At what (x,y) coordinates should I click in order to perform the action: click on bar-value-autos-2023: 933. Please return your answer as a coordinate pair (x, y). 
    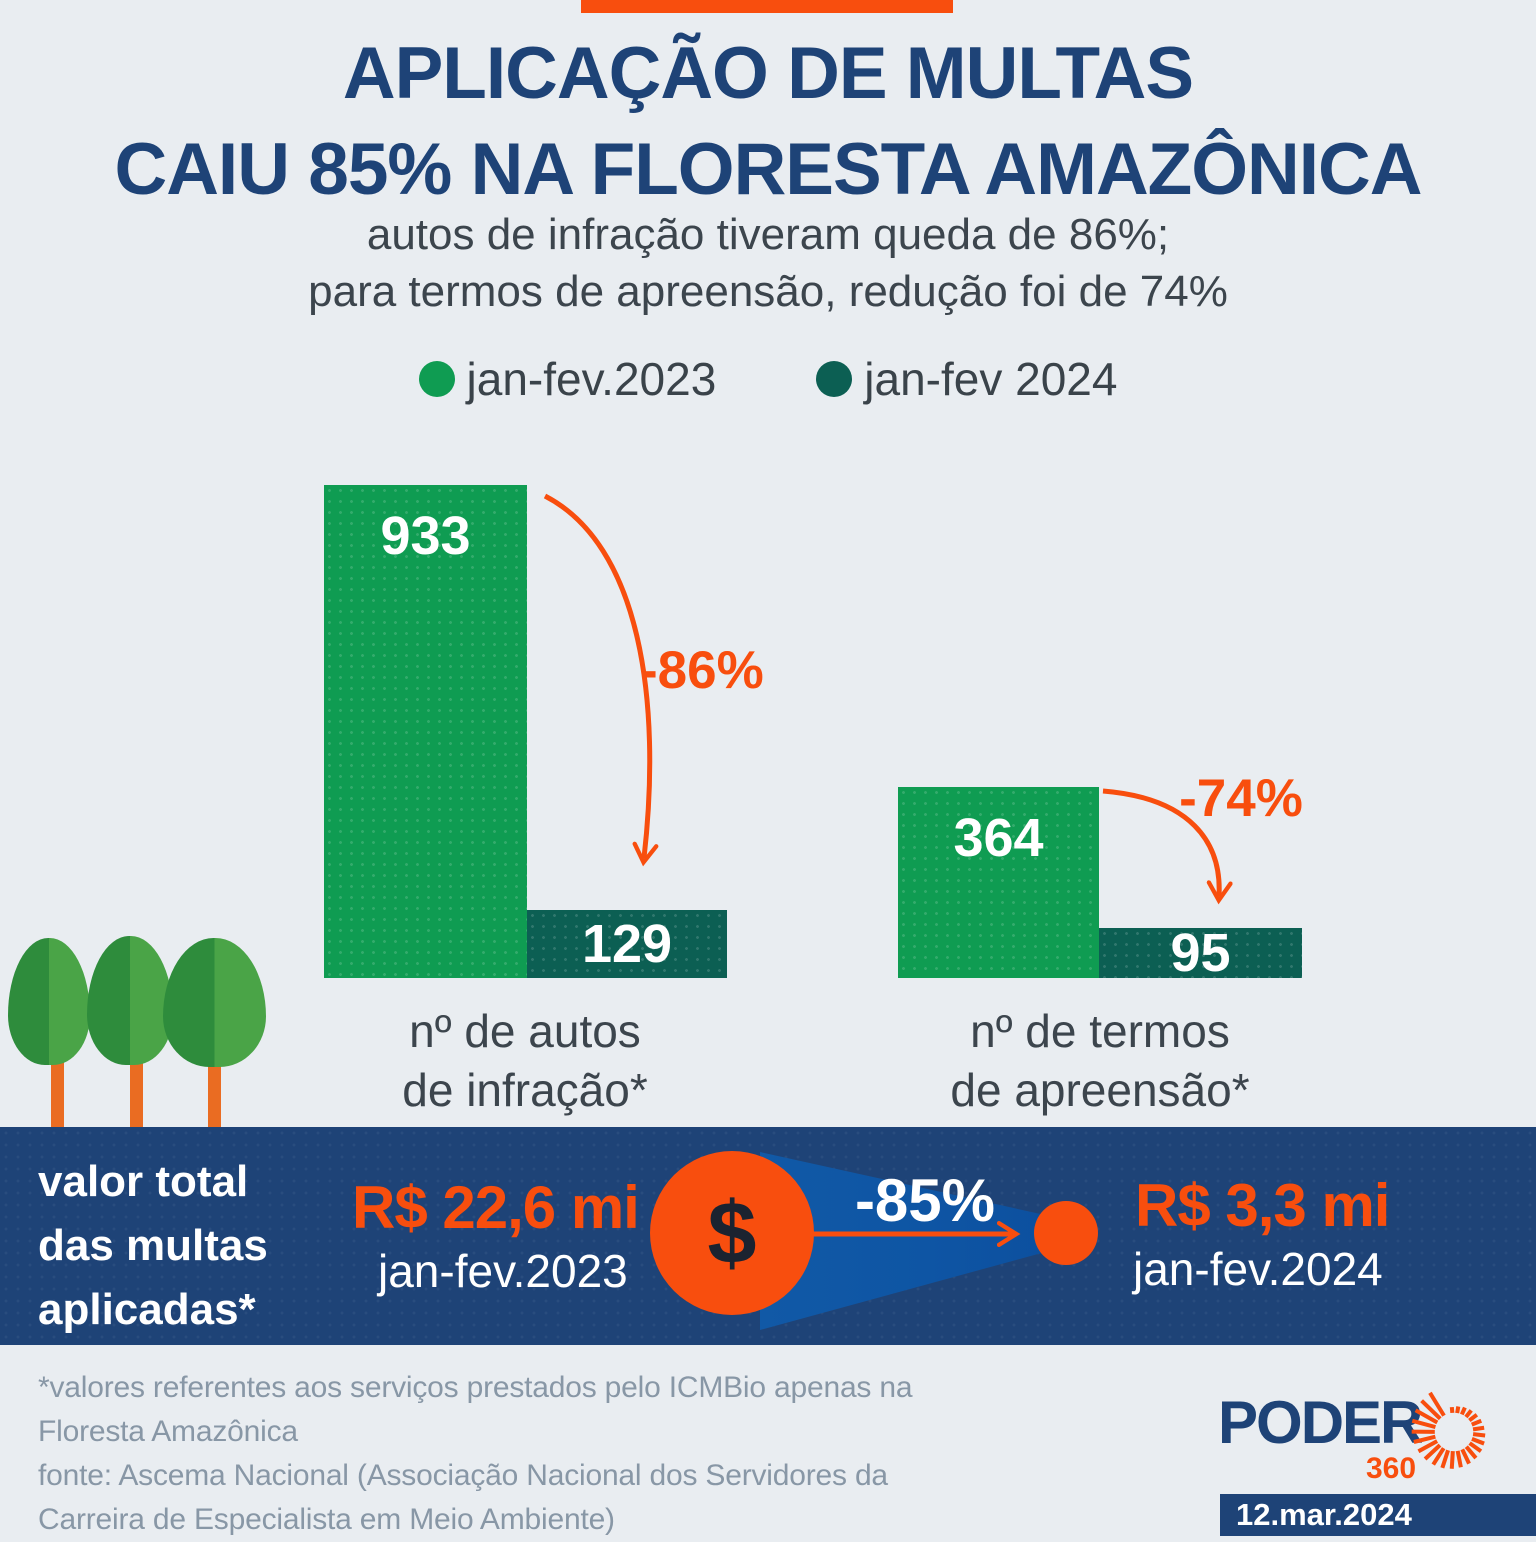
    Looking at the image, I should click on (425, 536).